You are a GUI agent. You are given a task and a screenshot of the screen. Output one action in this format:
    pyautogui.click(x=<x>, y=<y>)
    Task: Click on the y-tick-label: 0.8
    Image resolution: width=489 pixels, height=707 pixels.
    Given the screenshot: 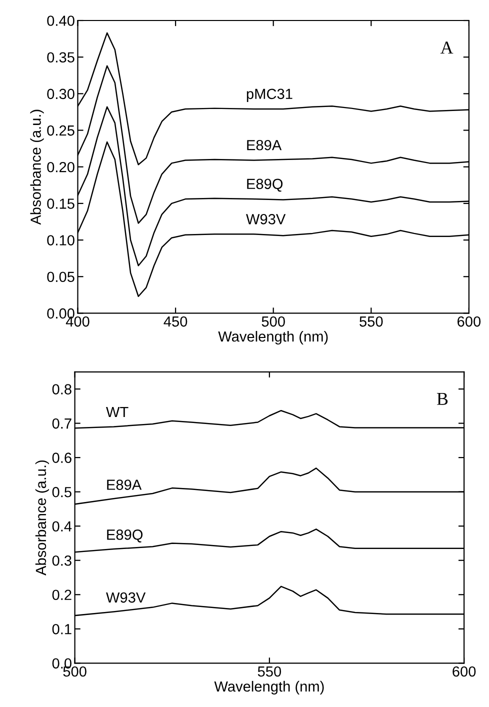 What is the action you would take?
    pyautogui.click(x=62, y=389)
    